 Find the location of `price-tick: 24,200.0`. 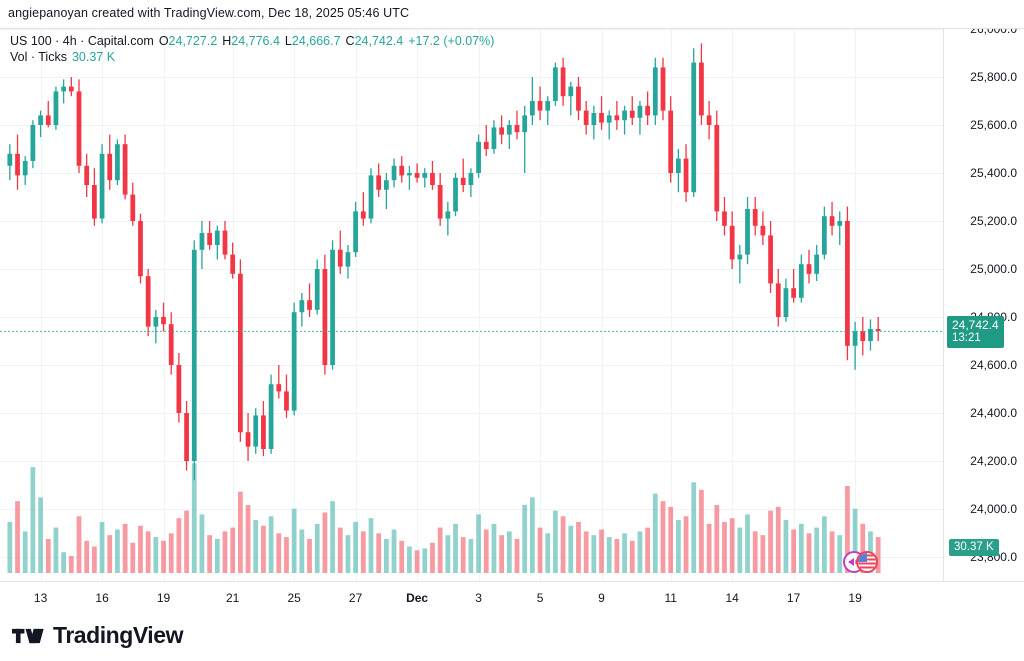

price-tick: 24,200.0 is located at coordinates (993, 461).